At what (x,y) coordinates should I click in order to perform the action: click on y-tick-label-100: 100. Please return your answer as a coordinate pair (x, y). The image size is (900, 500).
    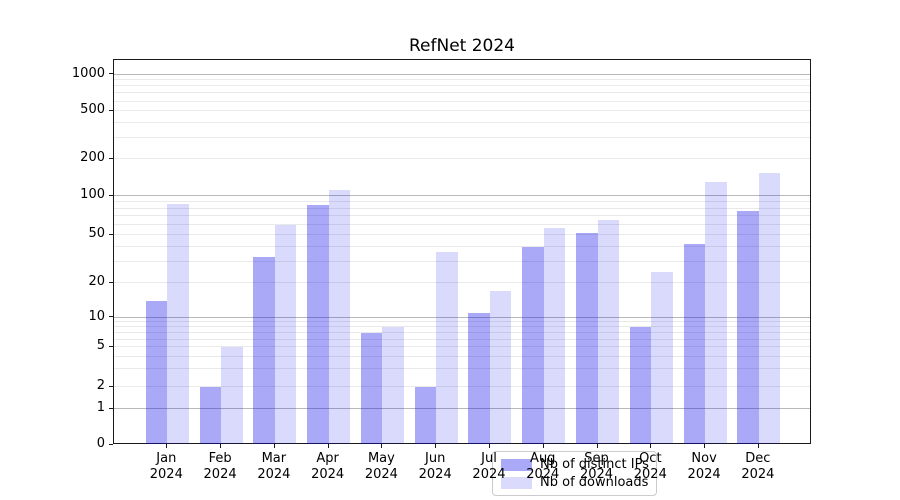
    Looking at the image, I should click on (92, 195).